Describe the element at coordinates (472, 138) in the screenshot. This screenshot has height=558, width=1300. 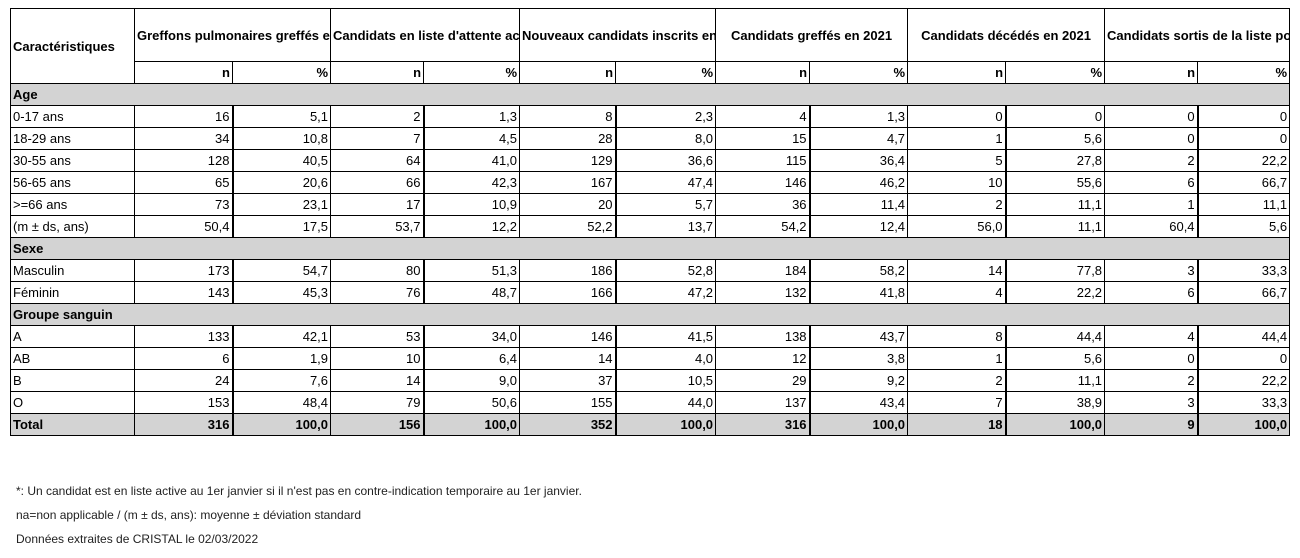
I see `percent-cell: 4,5` at that location.